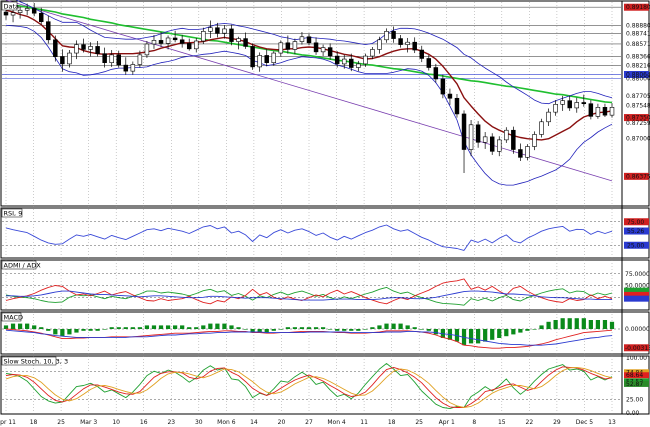 The height and width of the screenshot is (427, 650). Describe the element at coordinates (636, 290) in the screenshot. I see `adx-value-tag` at that location.